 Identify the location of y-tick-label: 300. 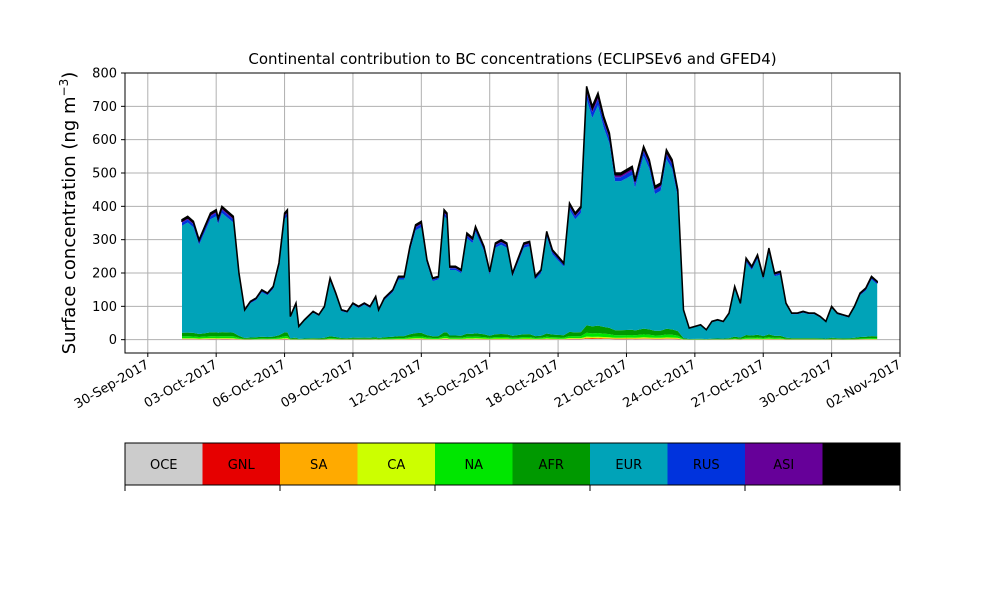
(104, 240).